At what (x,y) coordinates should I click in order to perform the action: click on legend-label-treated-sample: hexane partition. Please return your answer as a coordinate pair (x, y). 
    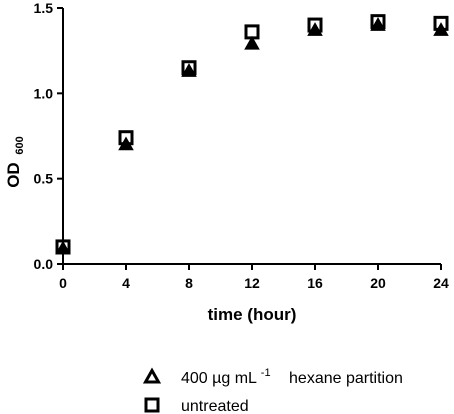
    Looking at the image, I should click on (346, 378).